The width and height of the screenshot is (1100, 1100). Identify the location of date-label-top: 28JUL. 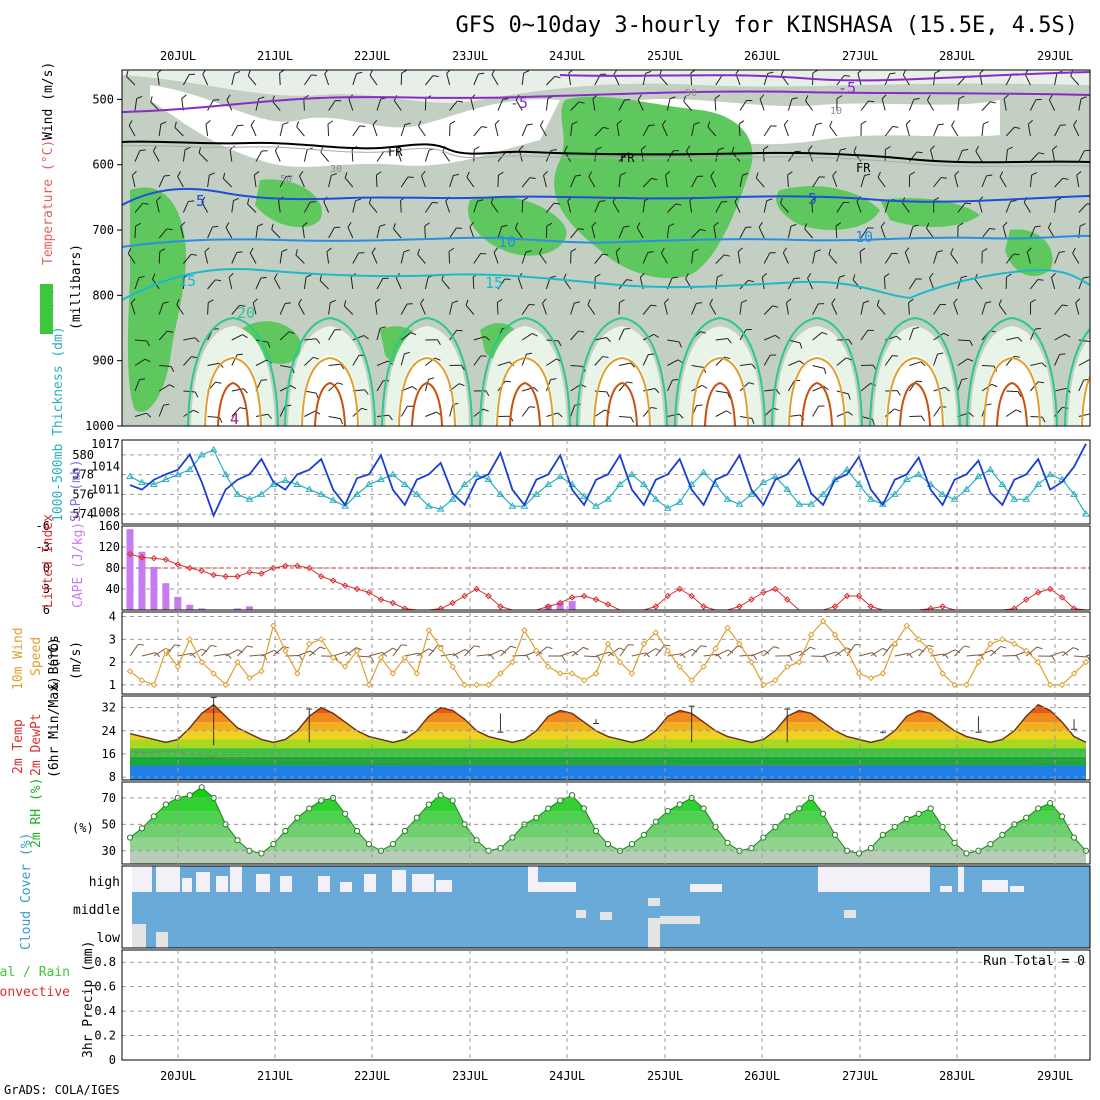
(957, 56).